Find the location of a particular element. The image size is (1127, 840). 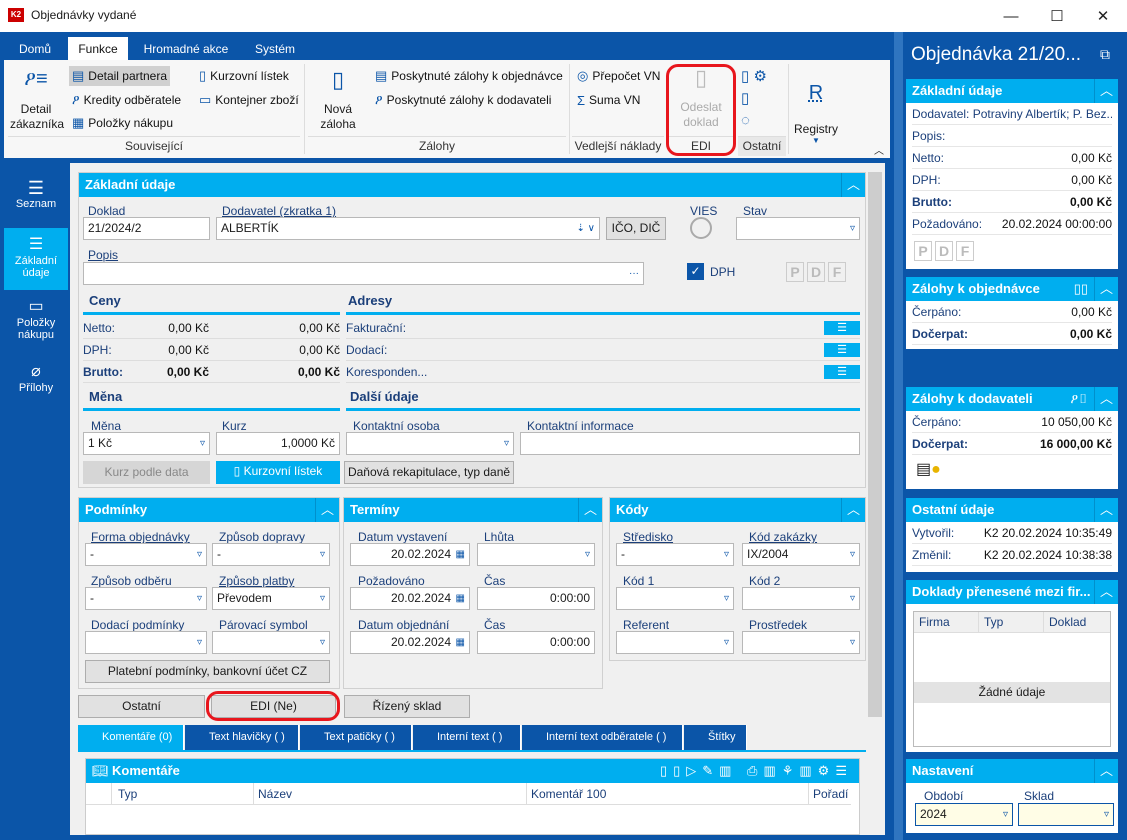

obdobi-select: 2024 ▿ is located at coordinates (964, 814).